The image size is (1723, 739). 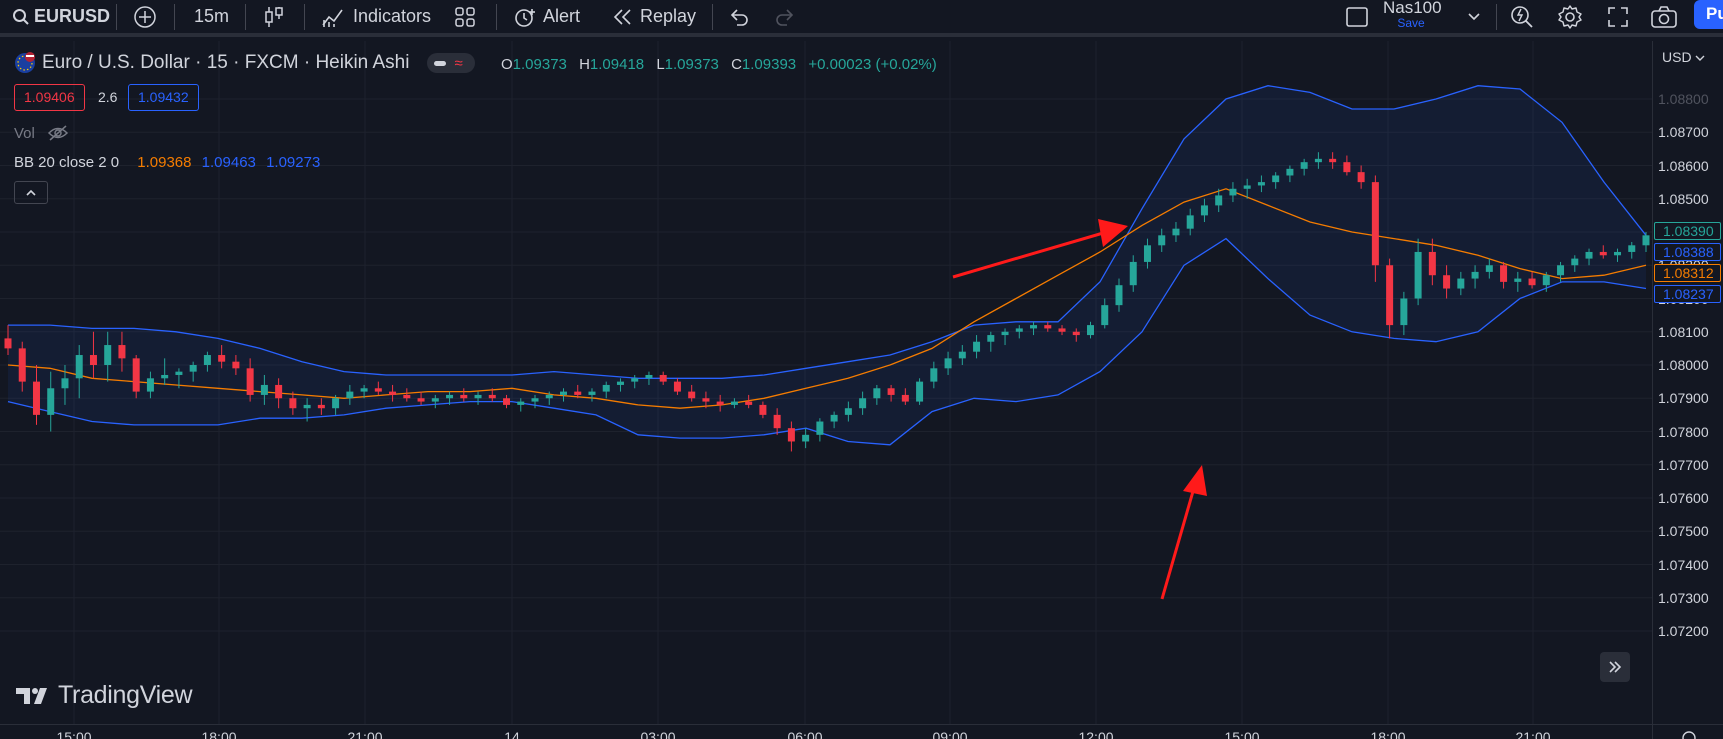 What do you see at coordinates (61, 16) in the screenshot?
I see `symbol-search-button: EURUSD` at bounding box center [61, 16].